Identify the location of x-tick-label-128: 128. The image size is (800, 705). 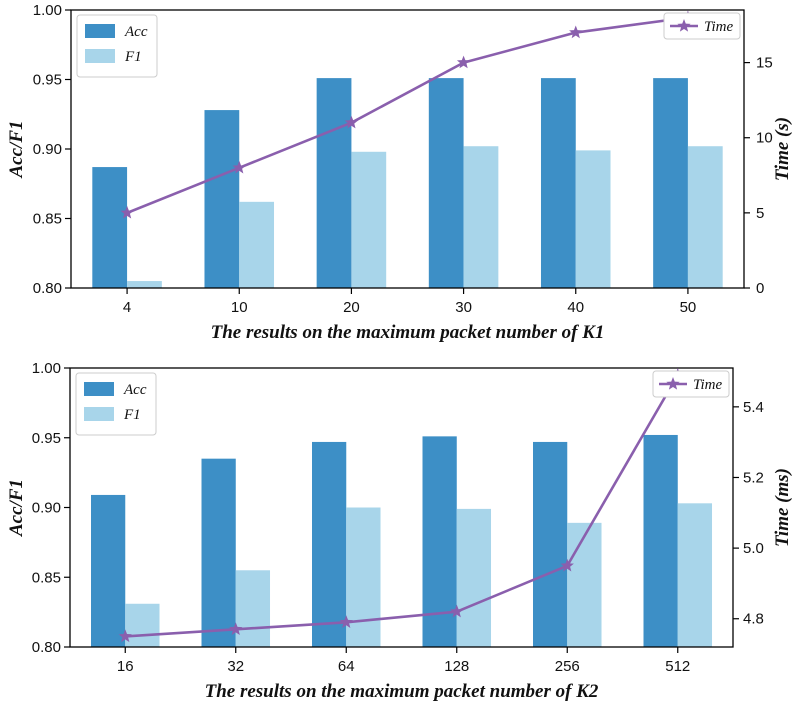
(456, 666).